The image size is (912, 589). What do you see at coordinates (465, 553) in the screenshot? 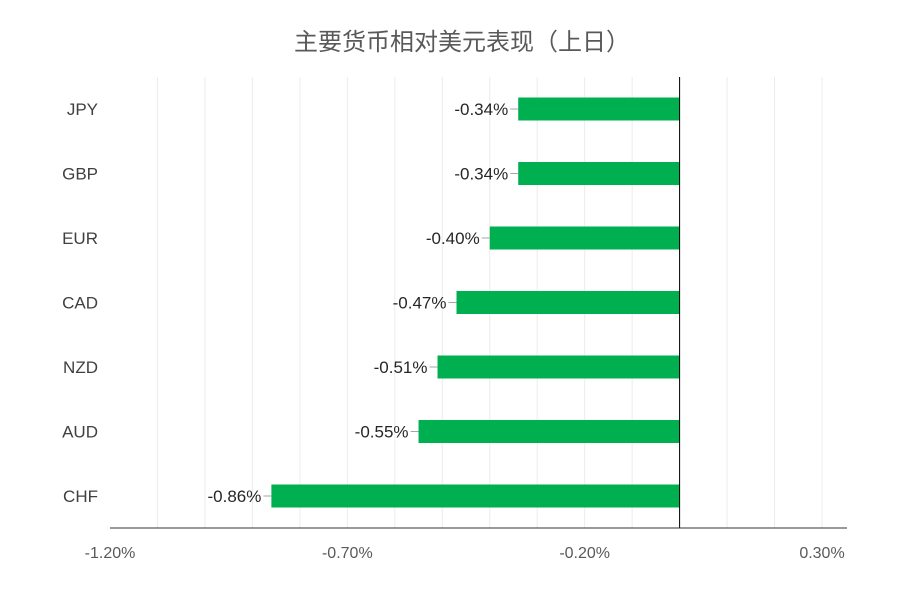
I see `x-tick-labels: -1.20% -0.70% -0.20% 0.30%` at bounding box center [465, 553].